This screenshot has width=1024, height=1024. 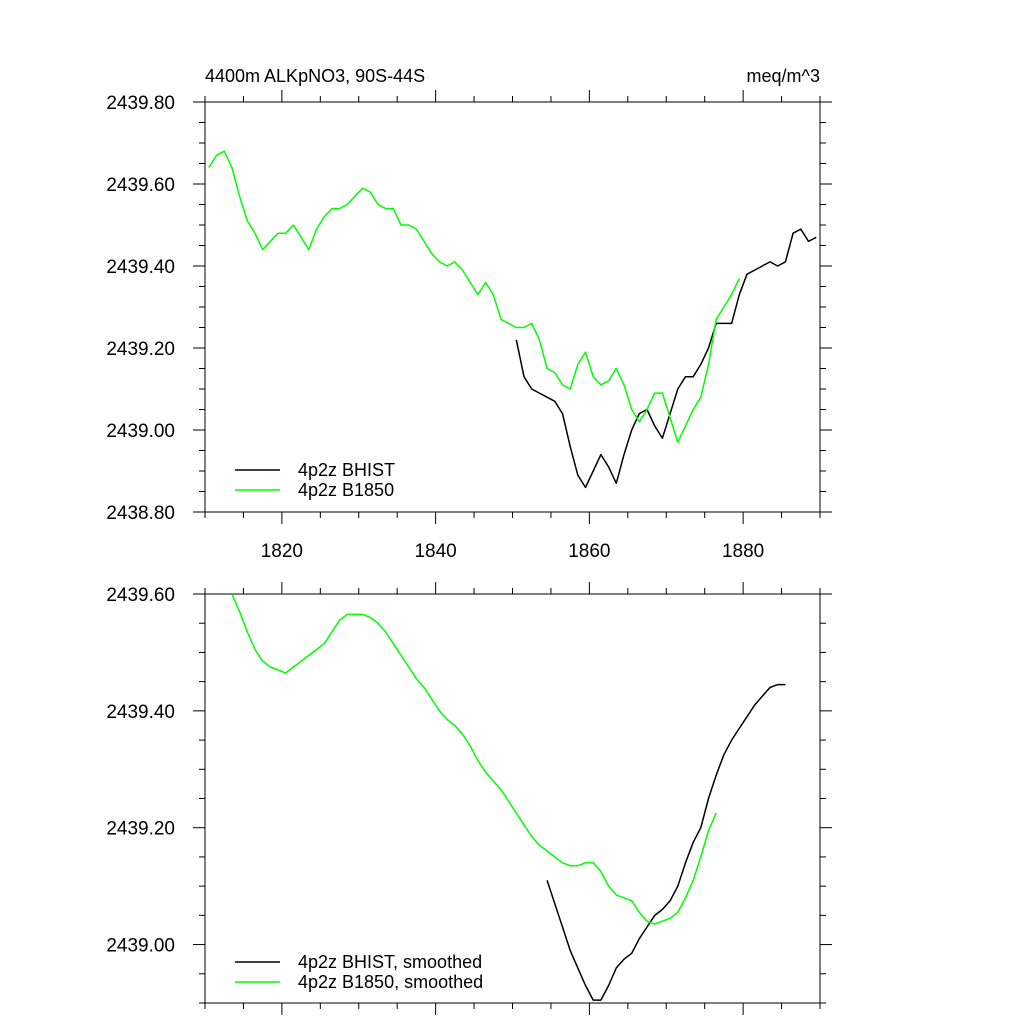 I want to click on legend-label: 4p2z BHIST, so click(x=346, y=470).